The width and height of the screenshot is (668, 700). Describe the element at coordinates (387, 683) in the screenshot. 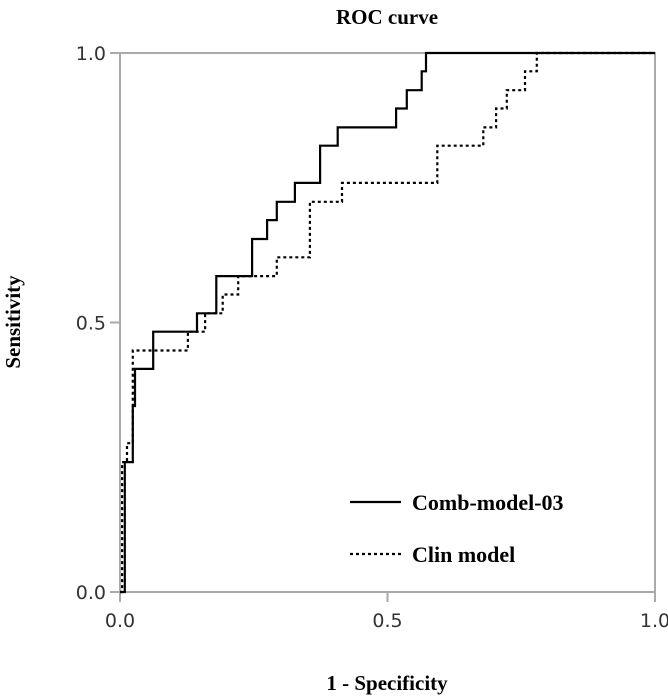

I see `x-axis-label: 1 - Specificity` at that location.